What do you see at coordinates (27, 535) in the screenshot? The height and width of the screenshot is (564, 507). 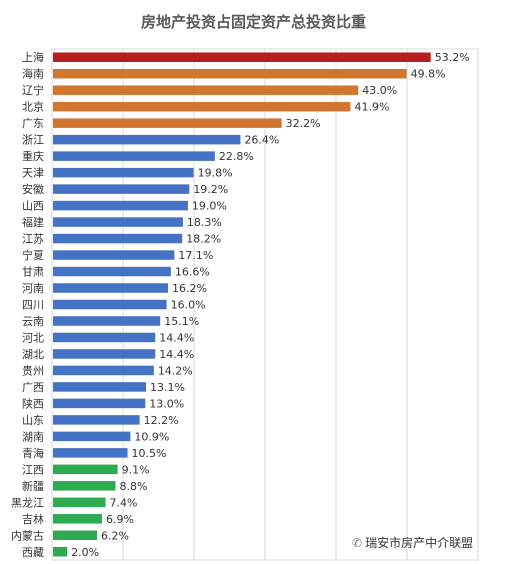 I see `category-label: 内蒙古` at bounding box center [27, 535].